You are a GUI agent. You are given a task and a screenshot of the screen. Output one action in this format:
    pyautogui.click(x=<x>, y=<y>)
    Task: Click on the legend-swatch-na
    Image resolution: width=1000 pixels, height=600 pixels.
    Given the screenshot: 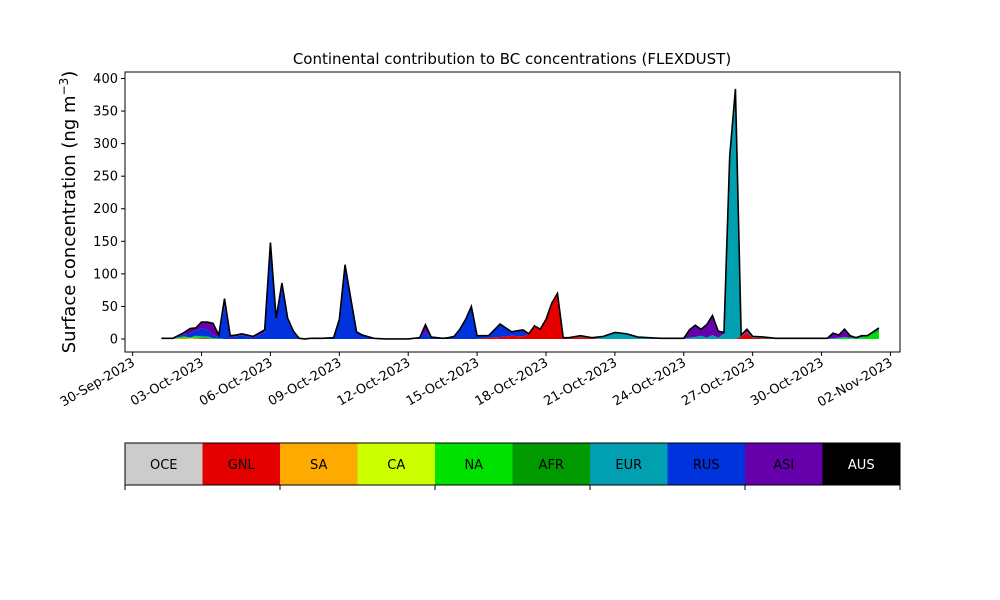 What is the action you would take?
    pyautogui.click(x=474, y=464)
    